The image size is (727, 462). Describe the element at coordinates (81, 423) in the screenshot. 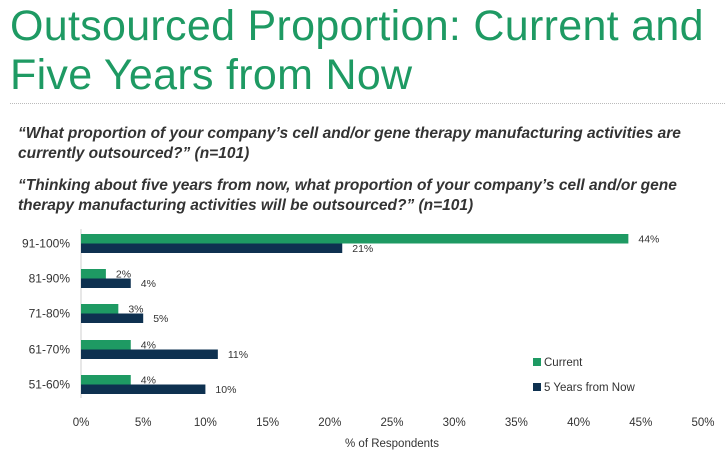

I see `x-tick-label: 0%` at that location.